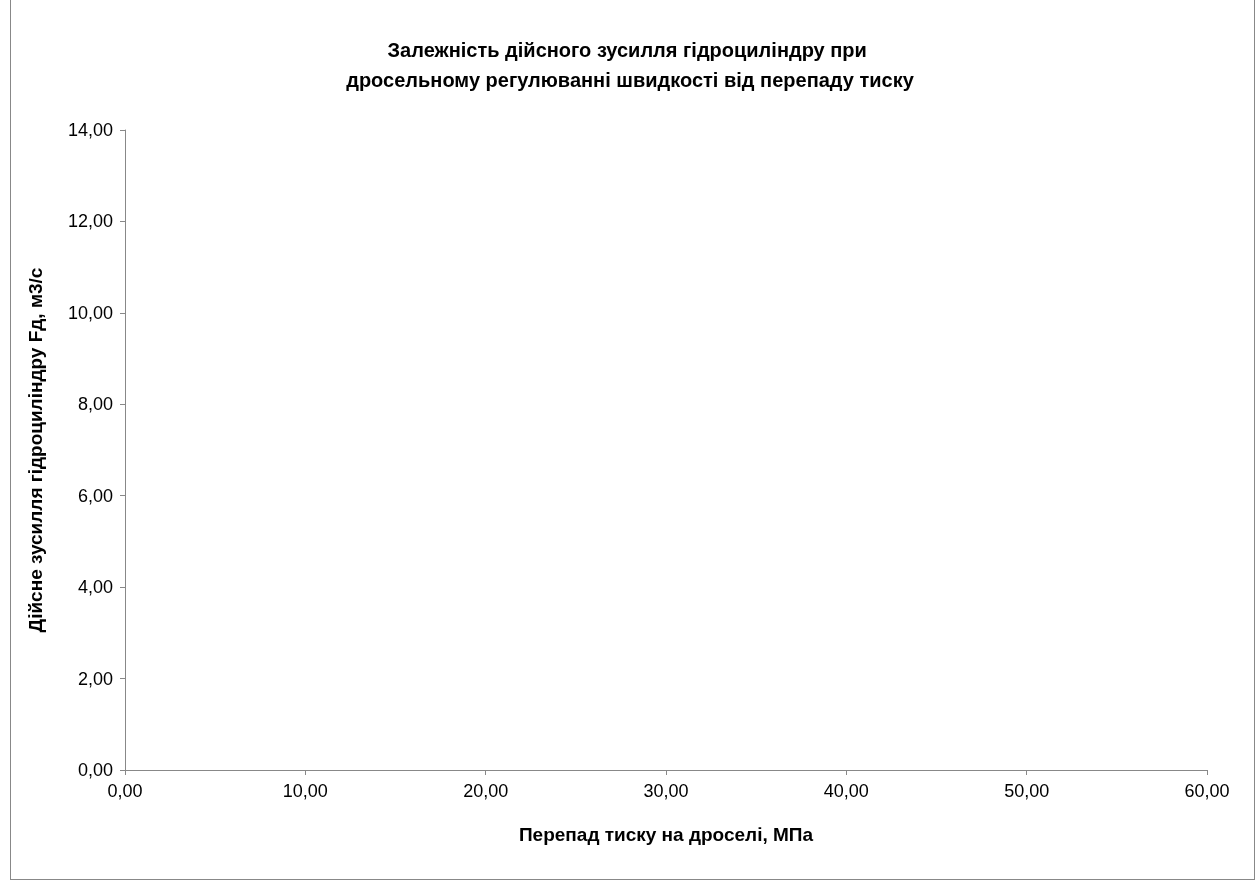 Image resolution: width=1260 pixels, height=883 pixels. What do you see at coordinates (1207, 791) in the screenshot?
I see `x-tick-label: 60,00` at bounding box center [1207, 791].